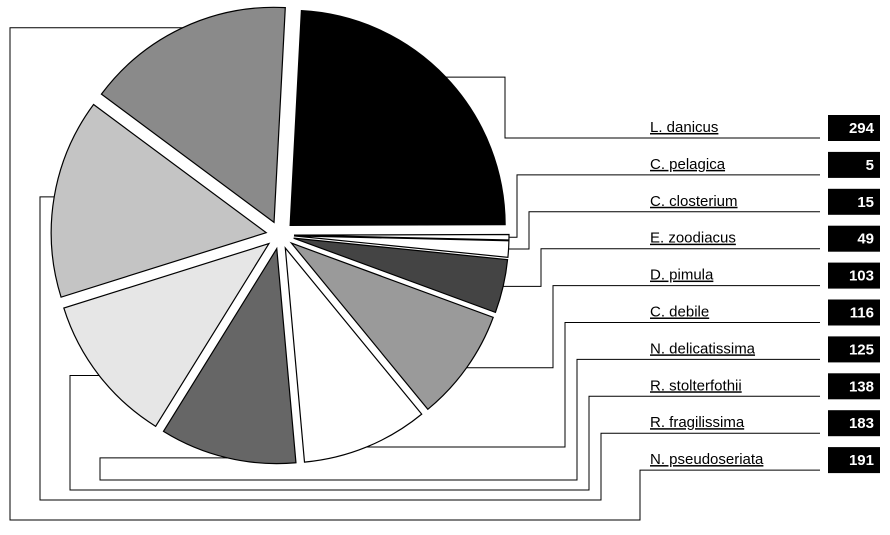 The width and height of the screenshot is (890, 535). What do you see at coordinates (870, 165) in the screenshot?
I see `value-label: 5` at bounding box center [870, 165].